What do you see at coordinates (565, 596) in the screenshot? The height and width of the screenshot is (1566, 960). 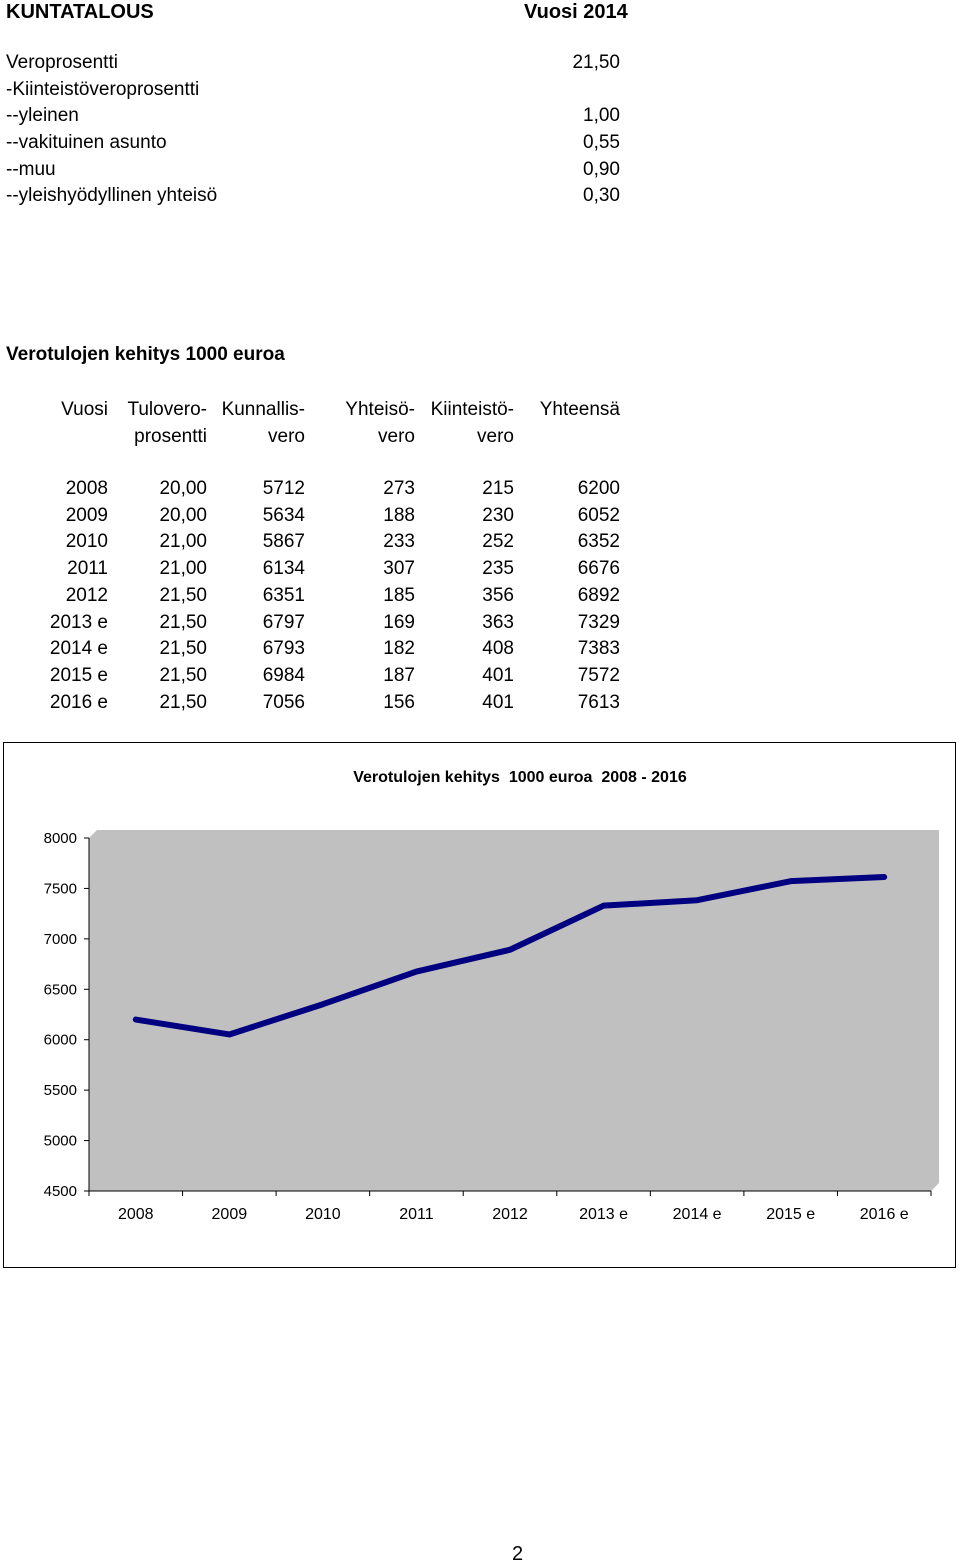 I see `table-cell: 6892` at bounding box center [565, 596].